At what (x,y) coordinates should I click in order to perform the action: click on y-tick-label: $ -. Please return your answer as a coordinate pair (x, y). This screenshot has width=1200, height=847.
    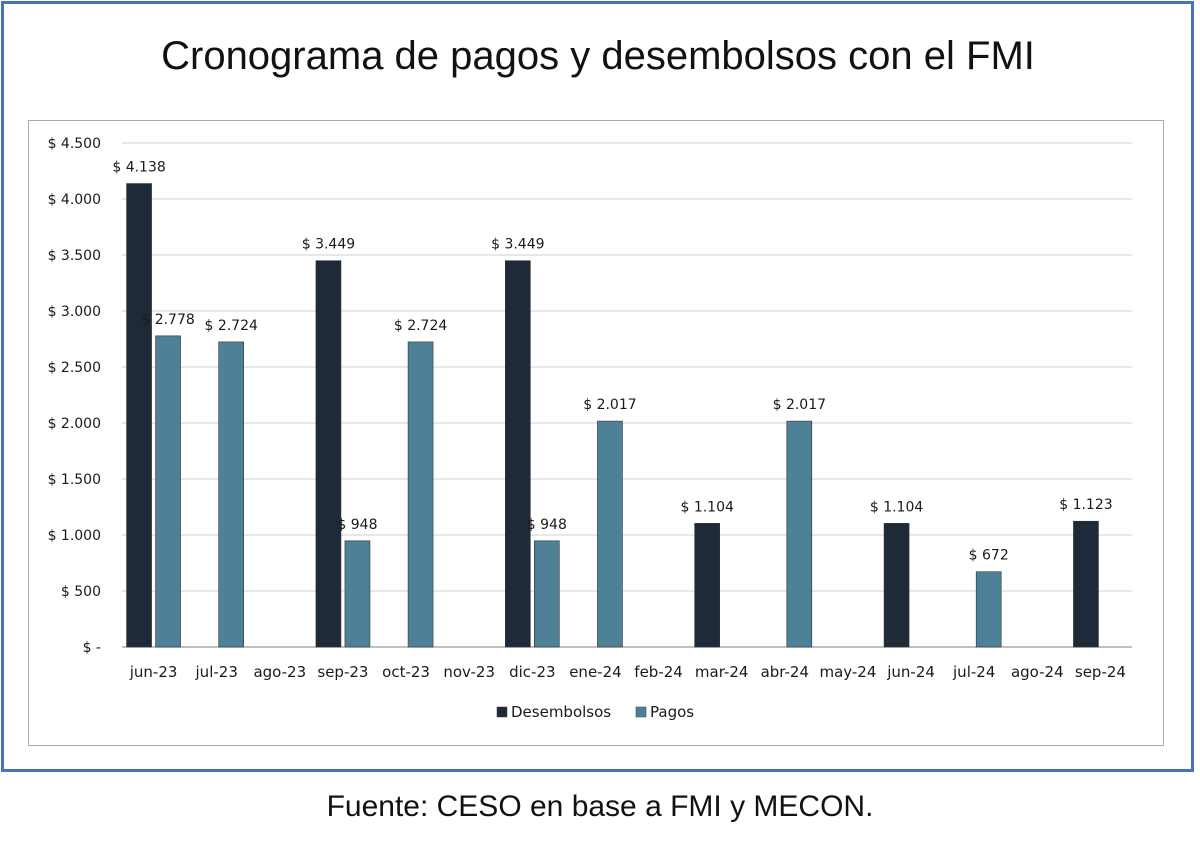
    Looking at the image, I should click on (92, 648).